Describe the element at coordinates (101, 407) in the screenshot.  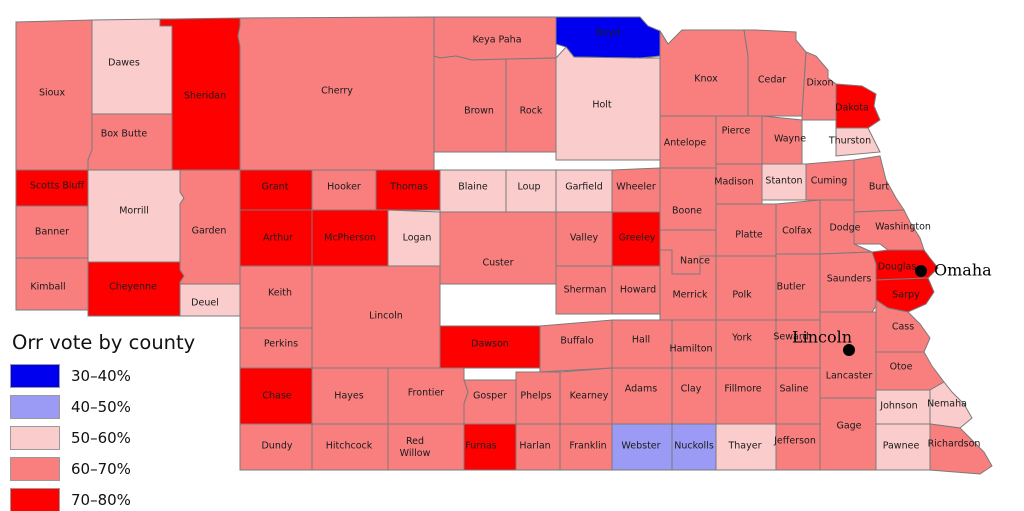
I see `legend-label: 40–50%` at that location.